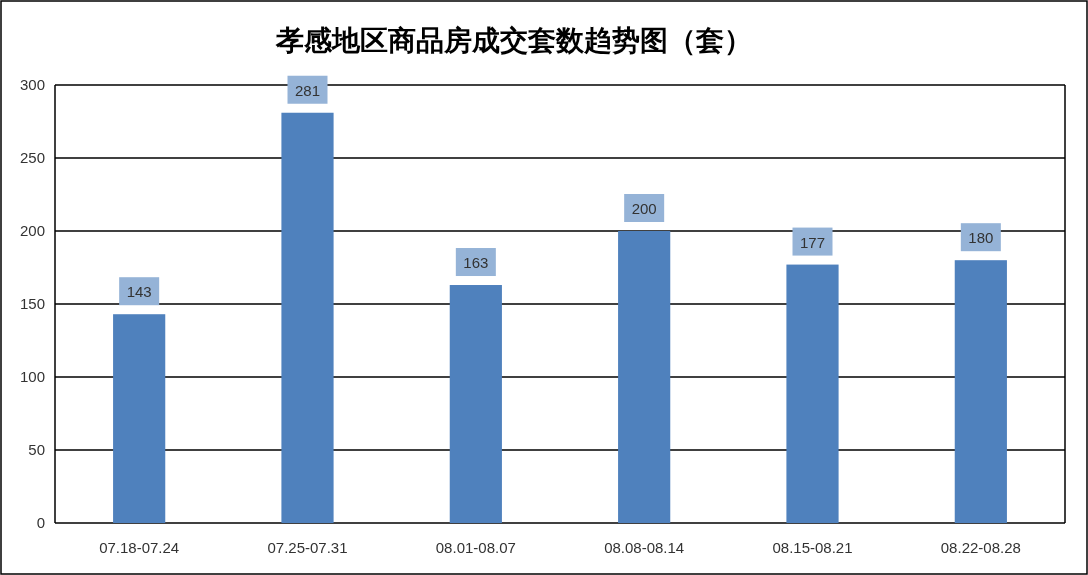 This screenshot has height=575, width=1088. I want to click on data-label: 163, so click(476, 263).